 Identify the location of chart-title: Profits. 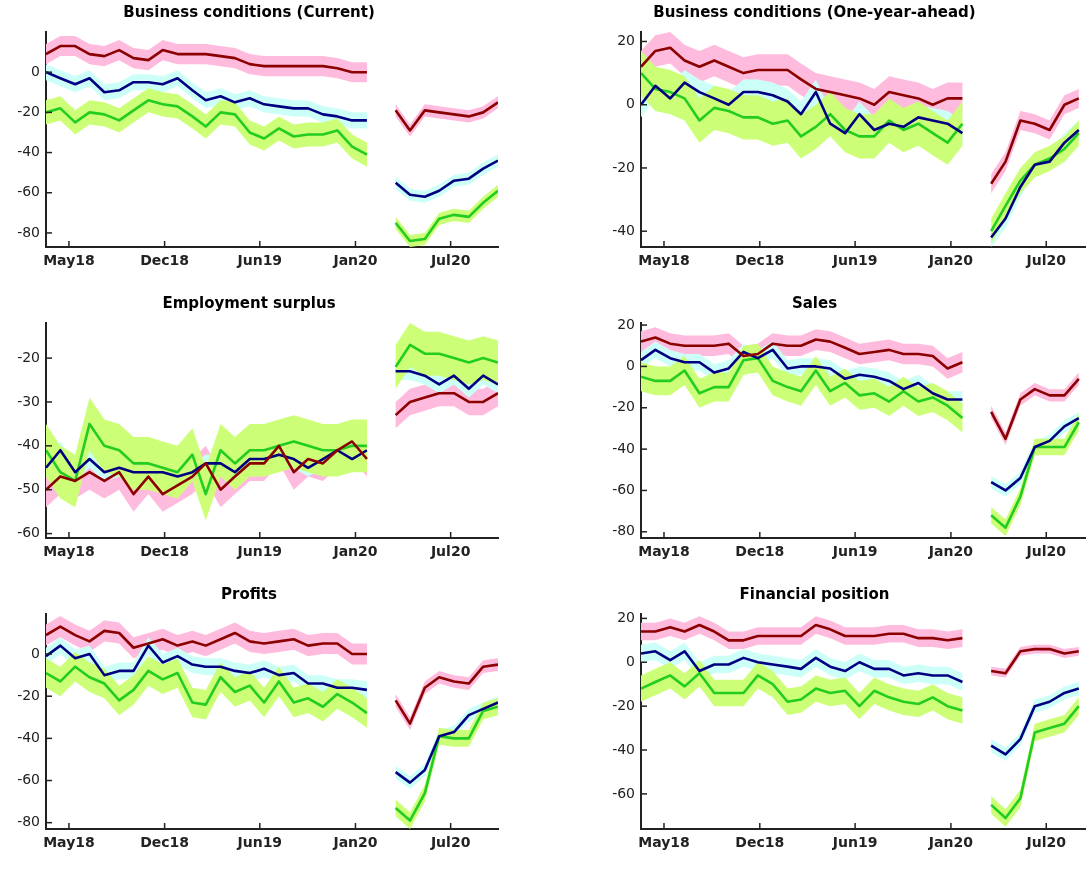
(249, 593).